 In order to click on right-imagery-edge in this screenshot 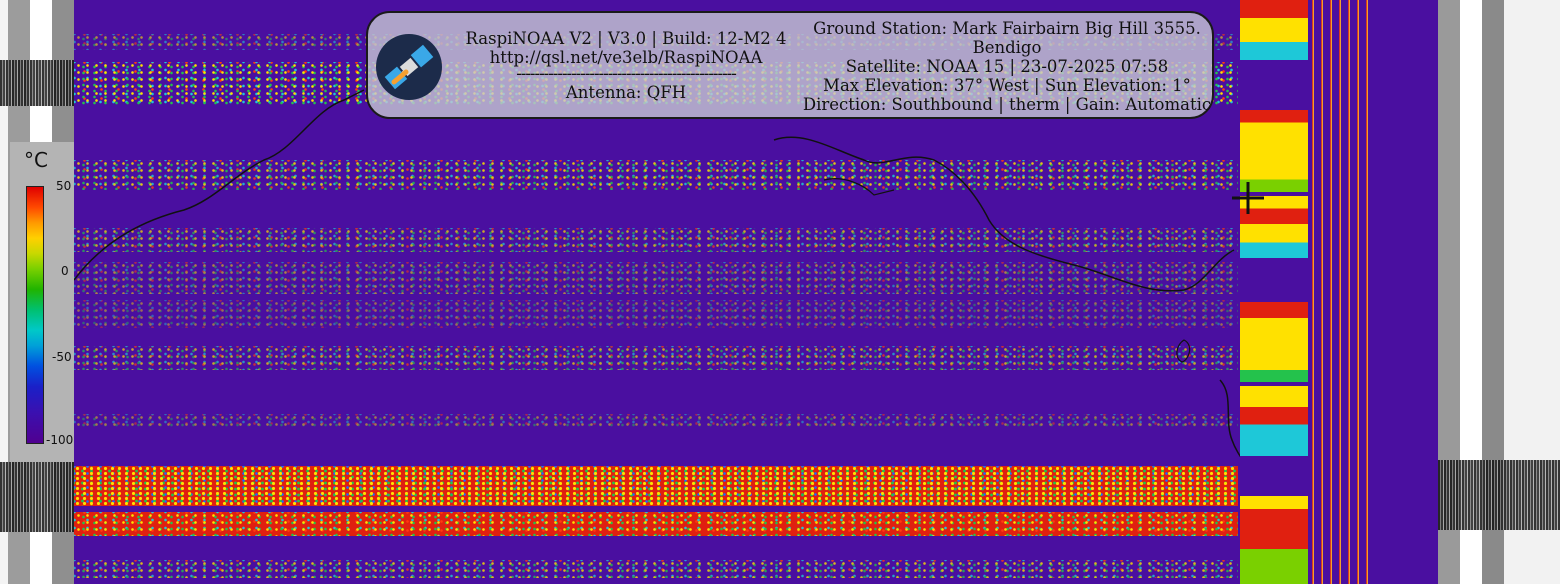, I will do `click(1403, 292)`.